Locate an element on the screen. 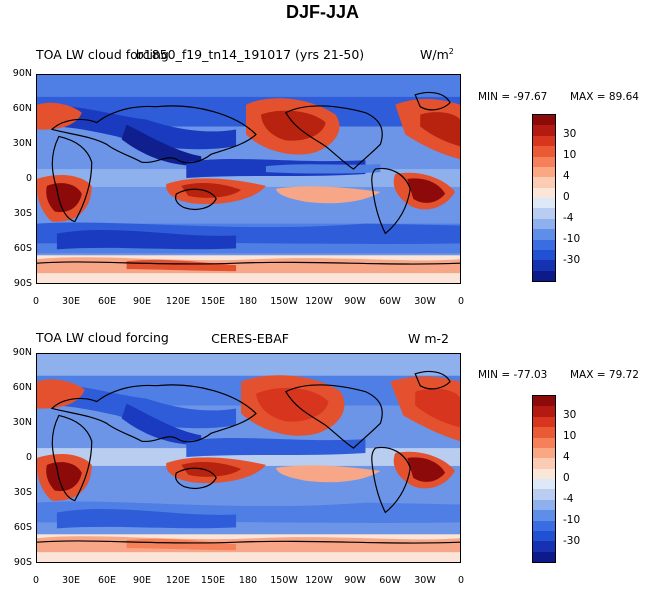  units-text: W/m is located at coordinates (434, 55).